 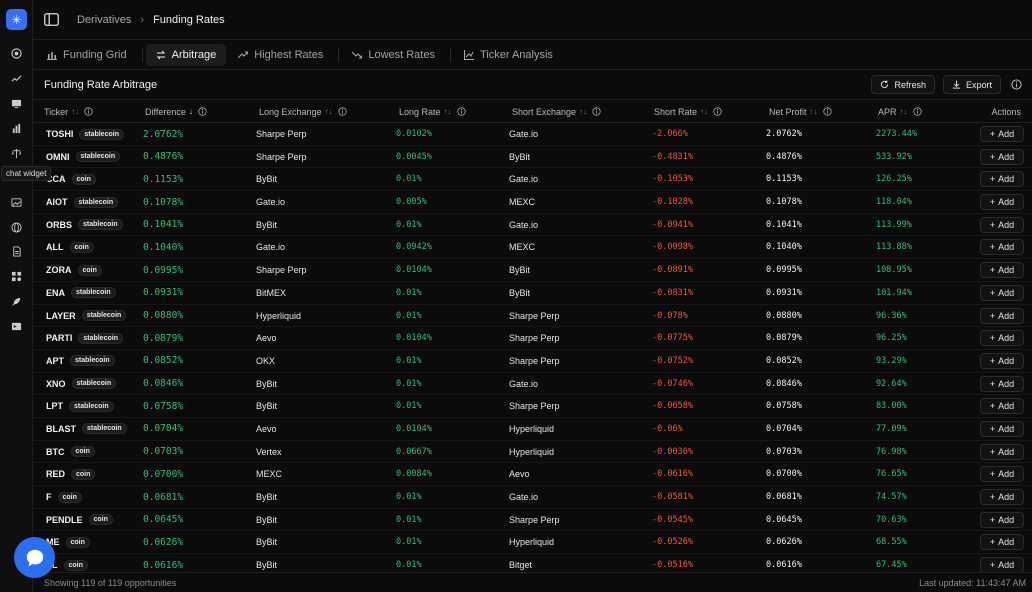 I want to click on refresh-icon, so click(x=885, y=84).